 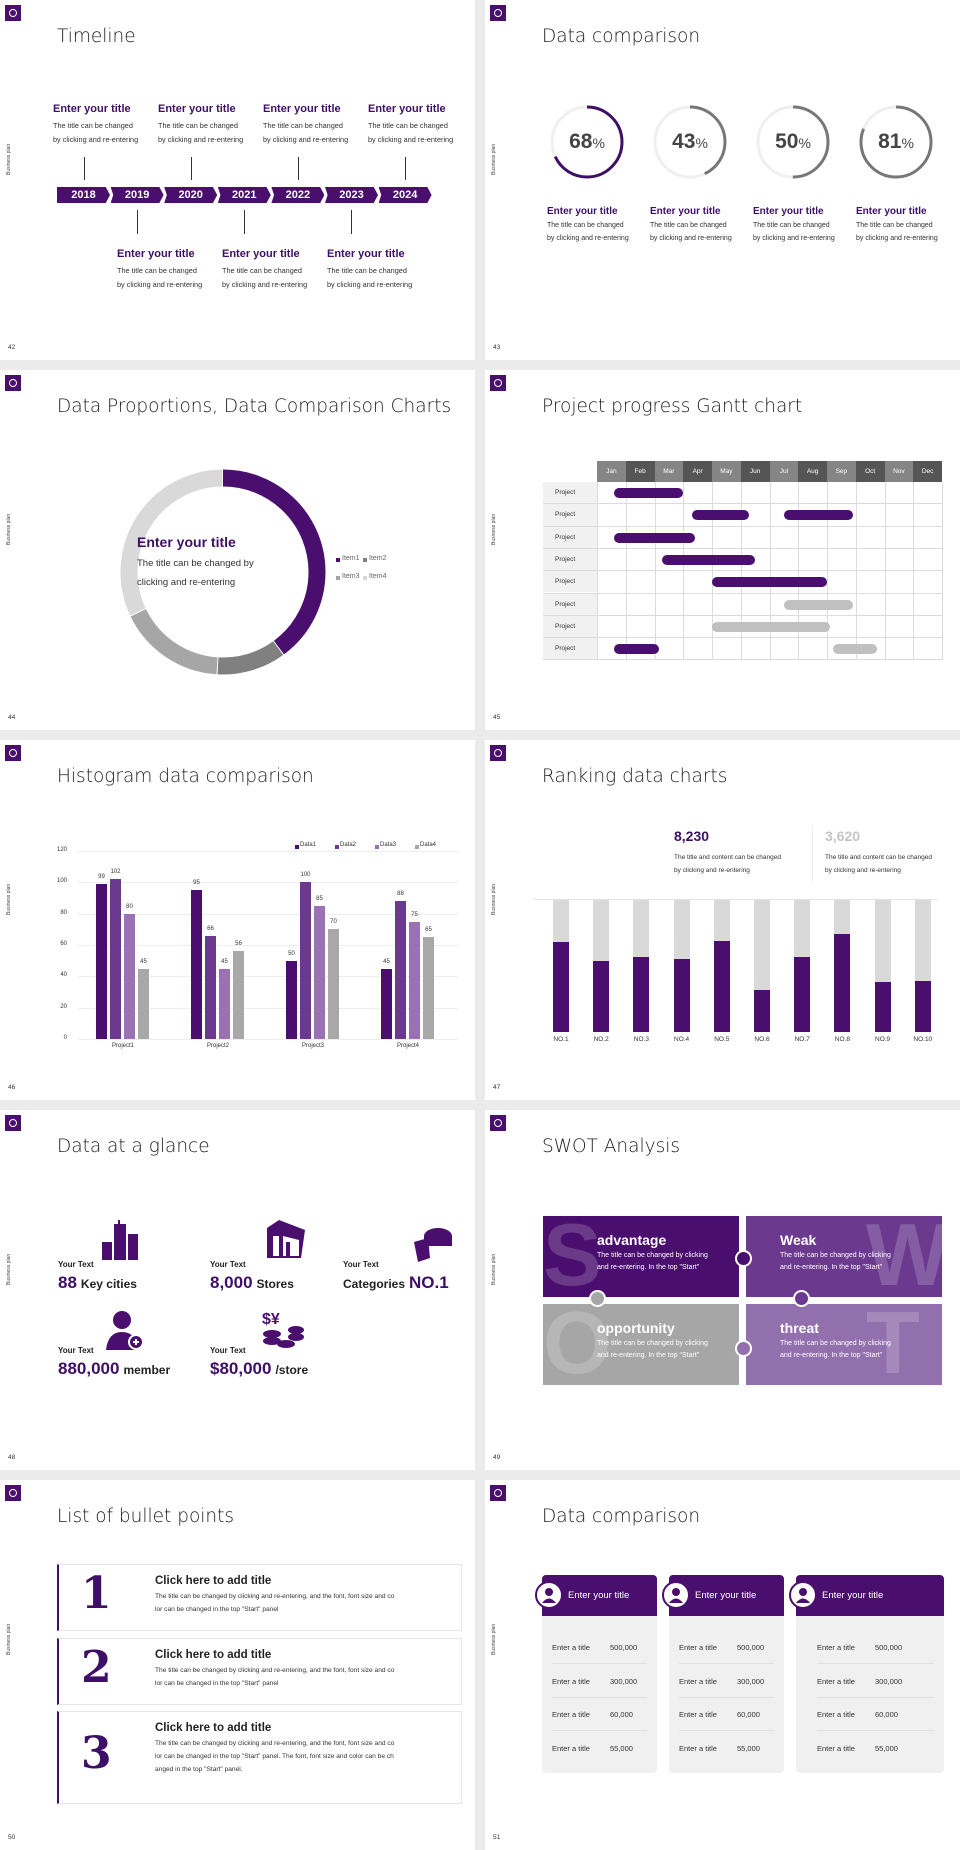 I want to click on month-header: Apr, so click(x=697, y=471).